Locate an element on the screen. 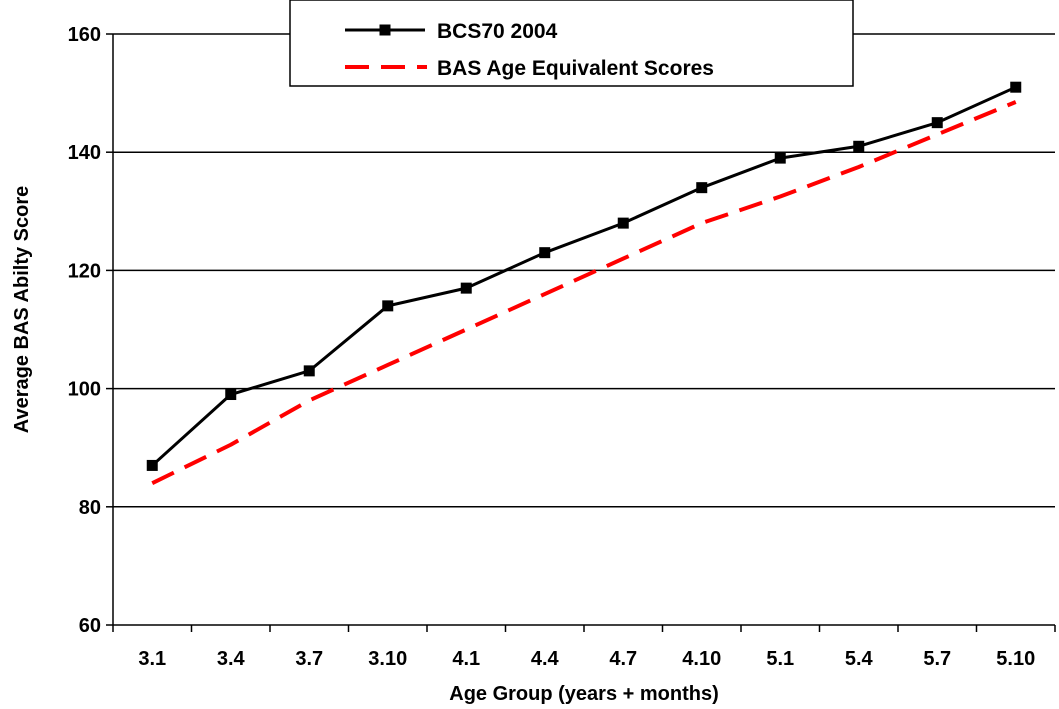  legend-marker-bcs70 is located at coordinates (385, 30).